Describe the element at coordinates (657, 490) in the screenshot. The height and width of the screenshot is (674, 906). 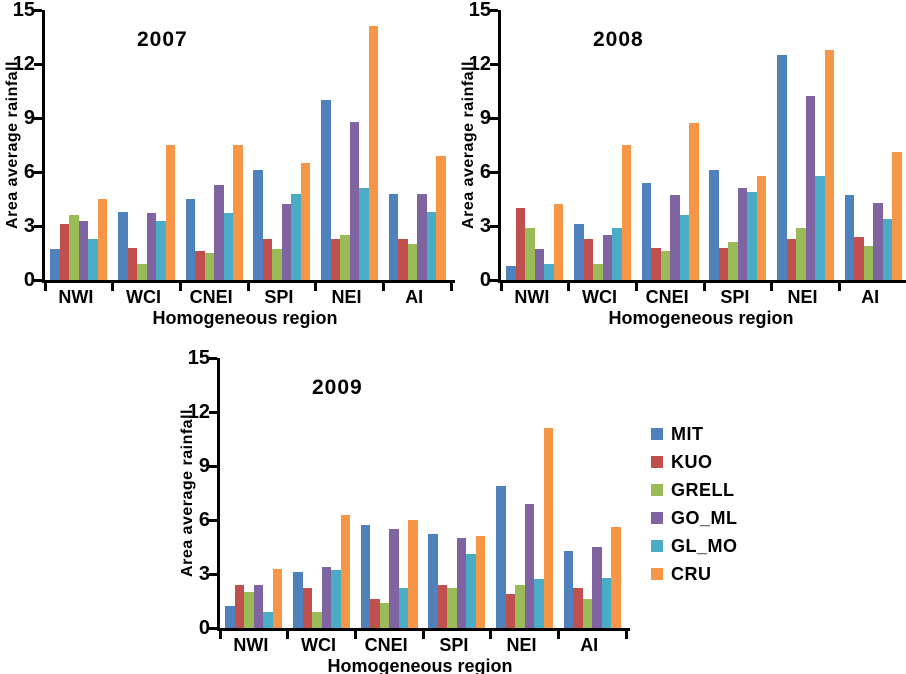
I see `legend-swatch-icon` at that location.